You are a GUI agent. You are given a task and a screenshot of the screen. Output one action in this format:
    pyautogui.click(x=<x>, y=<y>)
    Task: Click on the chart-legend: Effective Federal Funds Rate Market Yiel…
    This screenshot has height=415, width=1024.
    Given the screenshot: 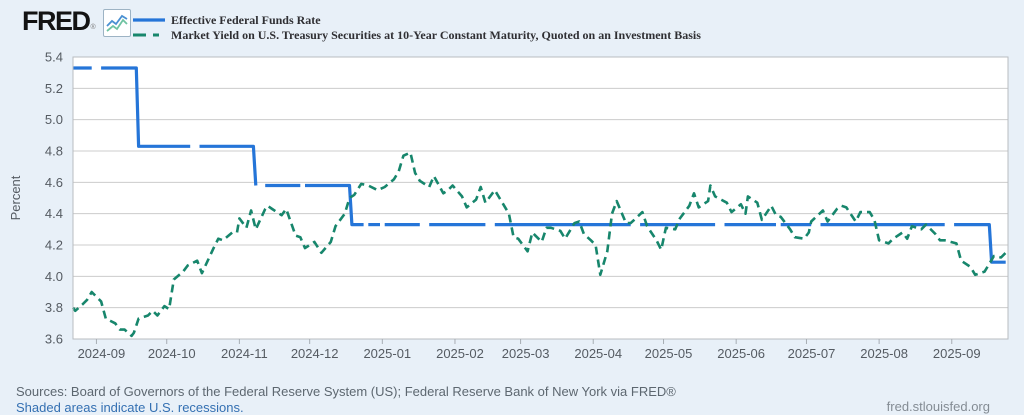 What is the action you would take?
    pyautogui.click(x=417, y=27)
    